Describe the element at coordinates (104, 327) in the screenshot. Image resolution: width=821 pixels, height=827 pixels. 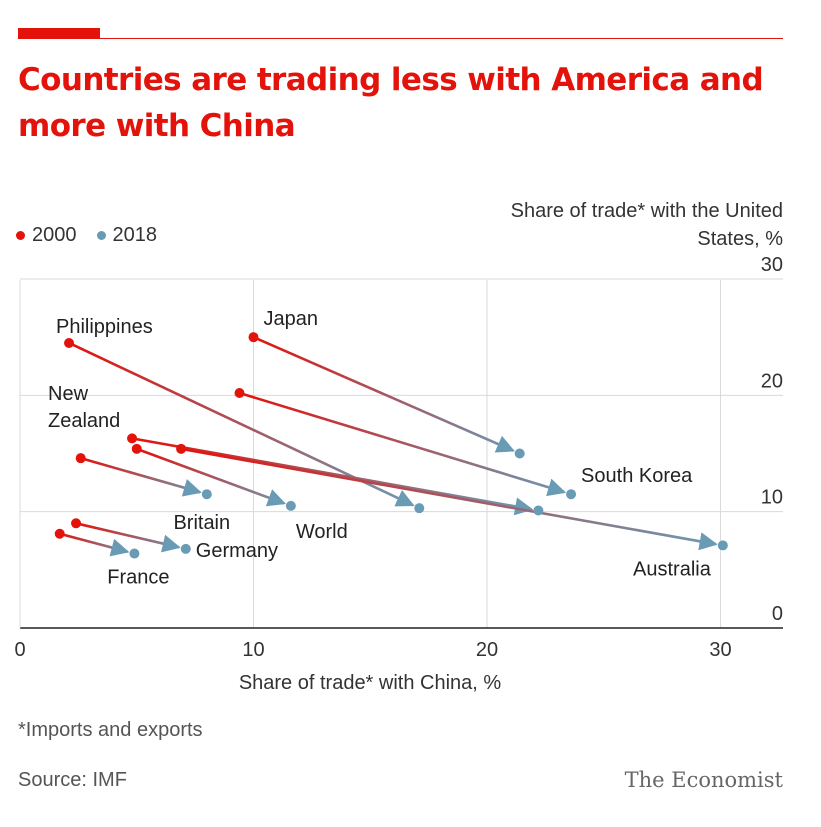
I see `label-philippines: Philippines` at that location.